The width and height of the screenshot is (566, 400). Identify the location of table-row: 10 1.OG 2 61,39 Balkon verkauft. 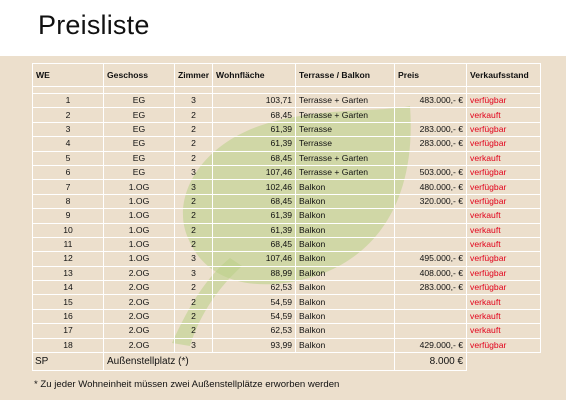
(287, 230).